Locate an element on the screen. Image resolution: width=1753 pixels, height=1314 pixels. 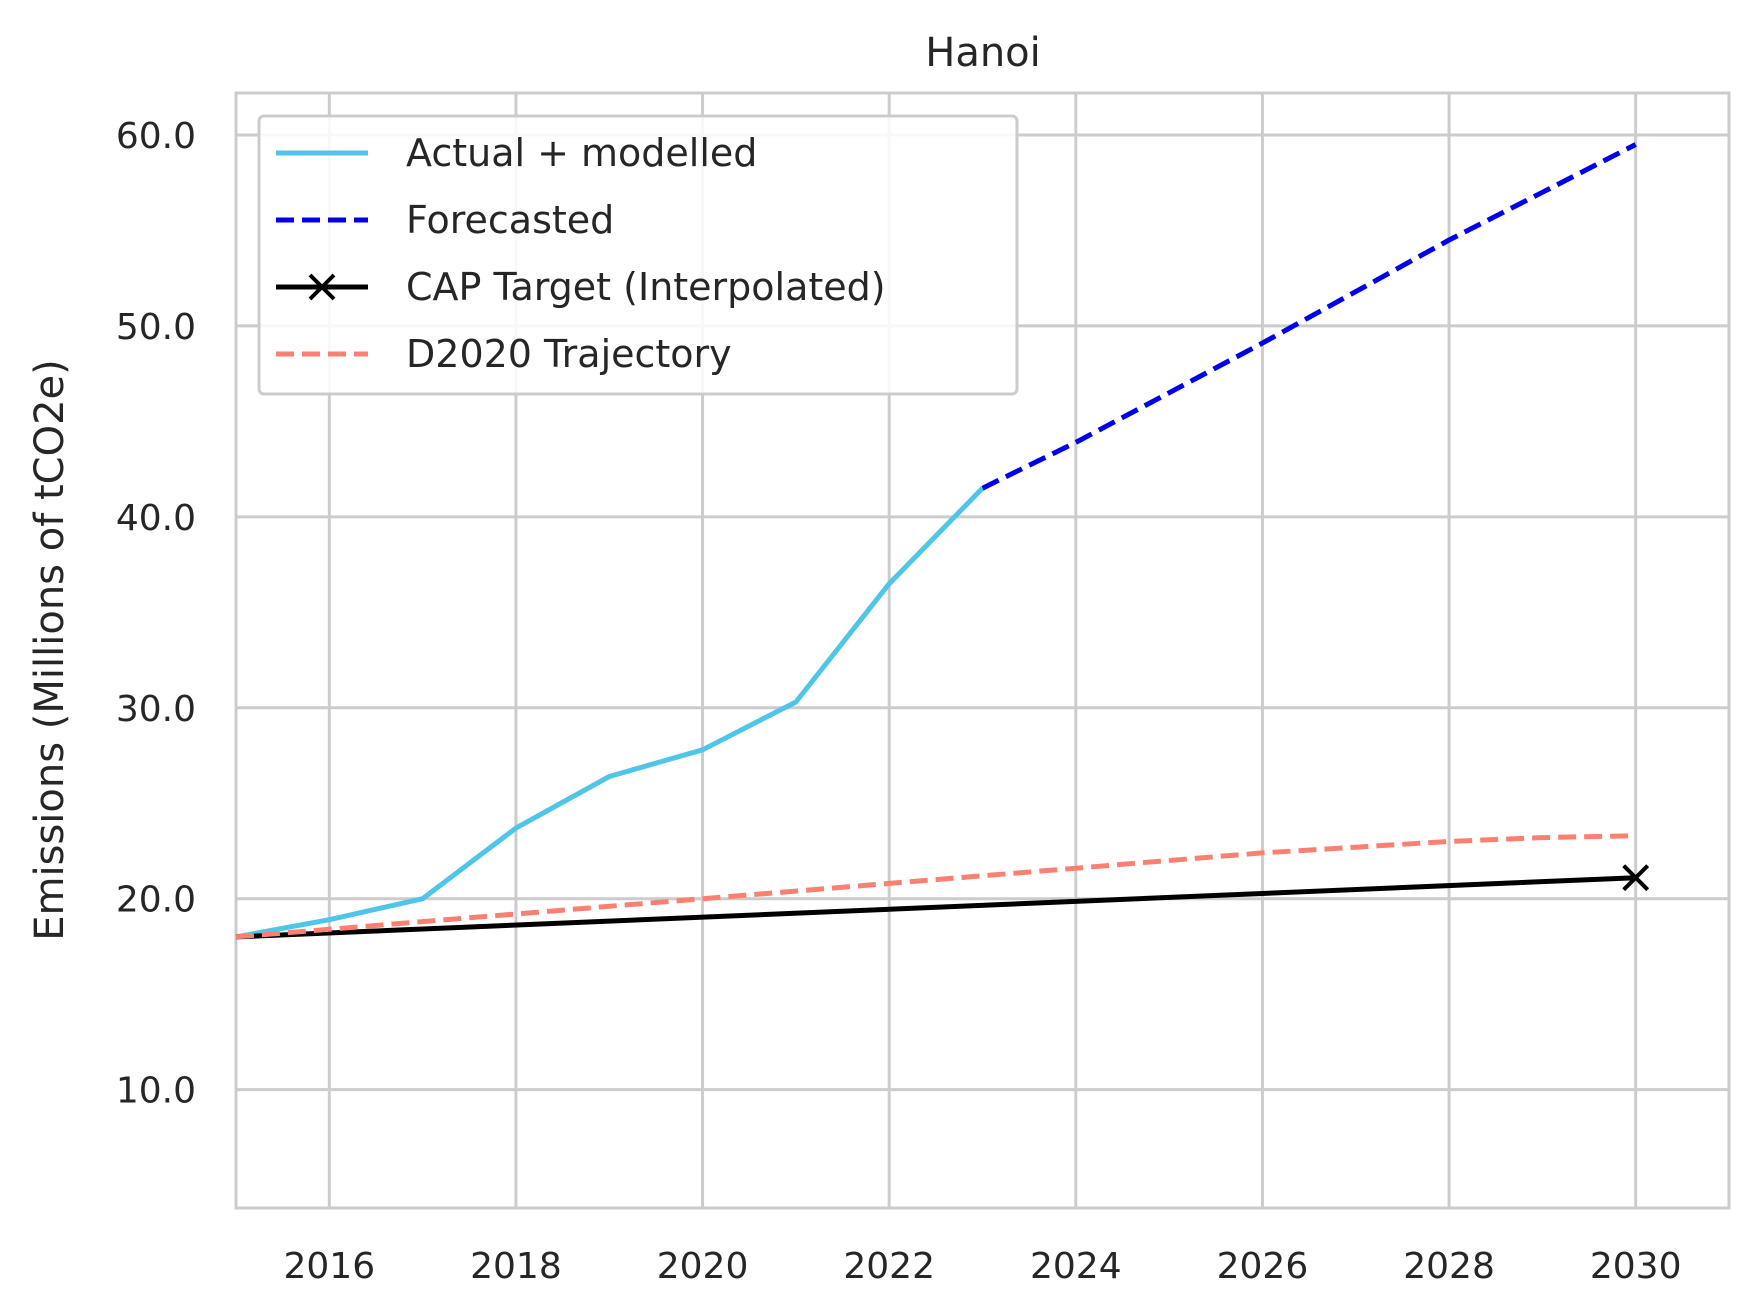
y-tick-label-40: 40.0 is located at coordinates (156, 518).